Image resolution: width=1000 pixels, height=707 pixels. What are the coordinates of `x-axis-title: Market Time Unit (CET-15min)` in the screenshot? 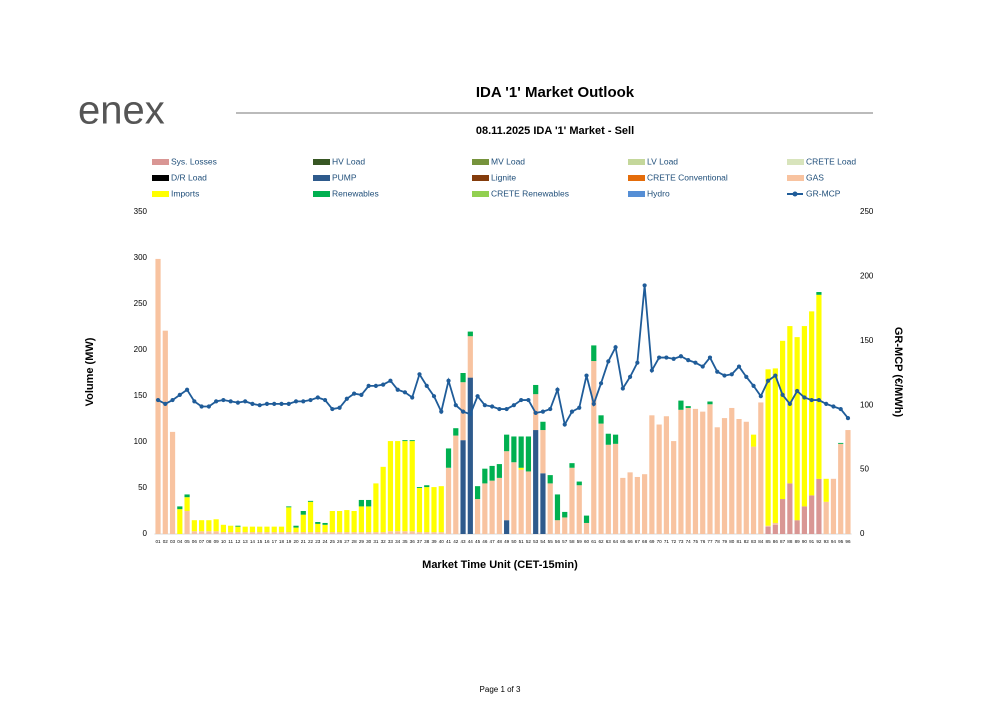 It's located at (500, 565).